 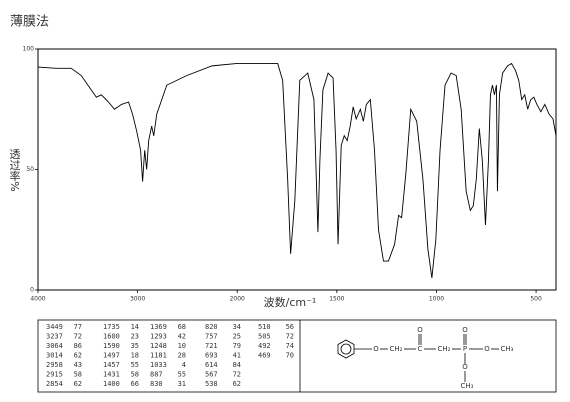 What do you see at coordinates (29, 22) in the screenshot?
I see `chart-title: 薄膜法` at bounding box center [29, 22].